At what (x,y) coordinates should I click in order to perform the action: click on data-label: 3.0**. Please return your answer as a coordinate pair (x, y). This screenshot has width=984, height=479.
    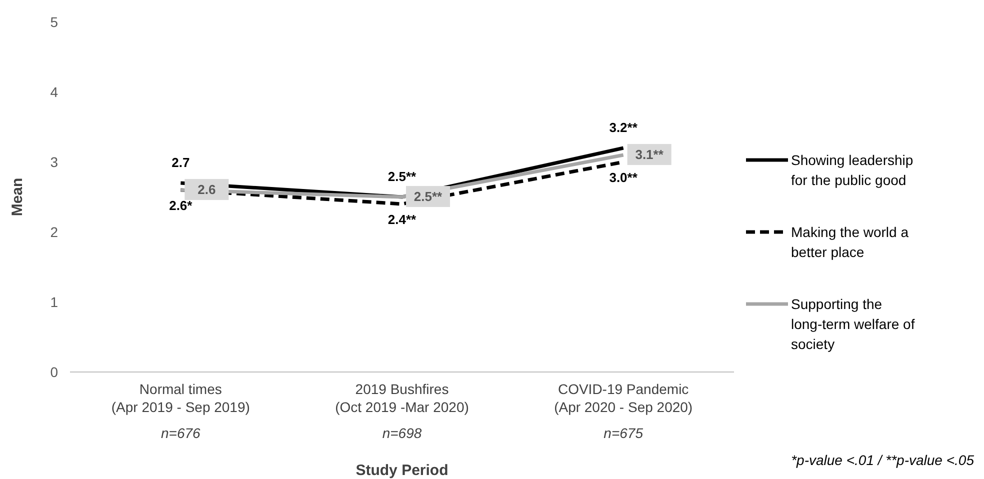
    Looking at the image, I should click on (623, 177).